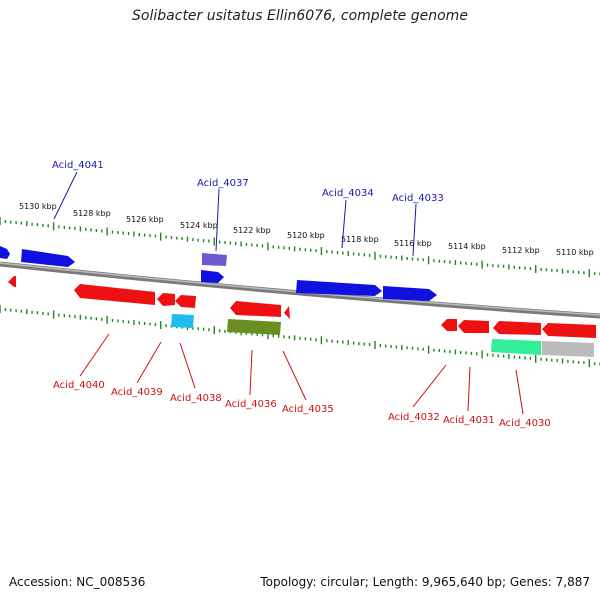 The width and height of the screenshot is (600, 600). I want to click on gene-label-reverse: Acid_4031, so click(469, 420).